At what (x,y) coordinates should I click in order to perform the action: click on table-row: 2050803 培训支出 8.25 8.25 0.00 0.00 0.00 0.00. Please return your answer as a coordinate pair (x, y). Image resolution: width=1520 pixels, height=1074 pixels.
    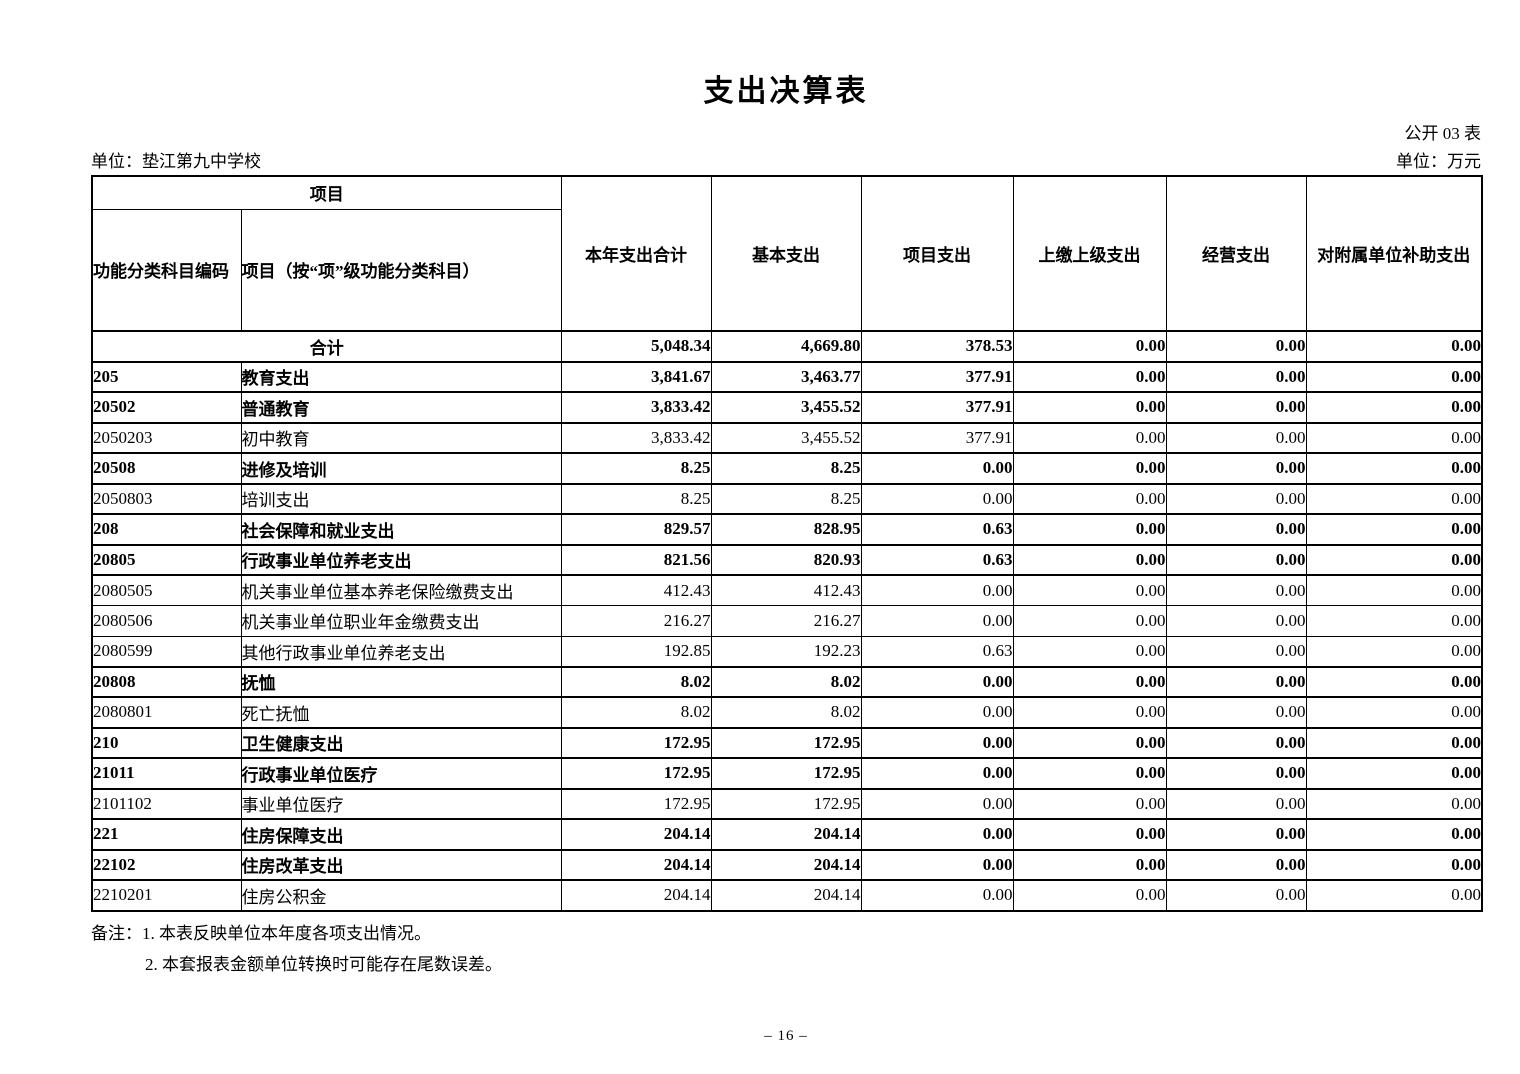
    Looking at the image, I should click on (787, 499).